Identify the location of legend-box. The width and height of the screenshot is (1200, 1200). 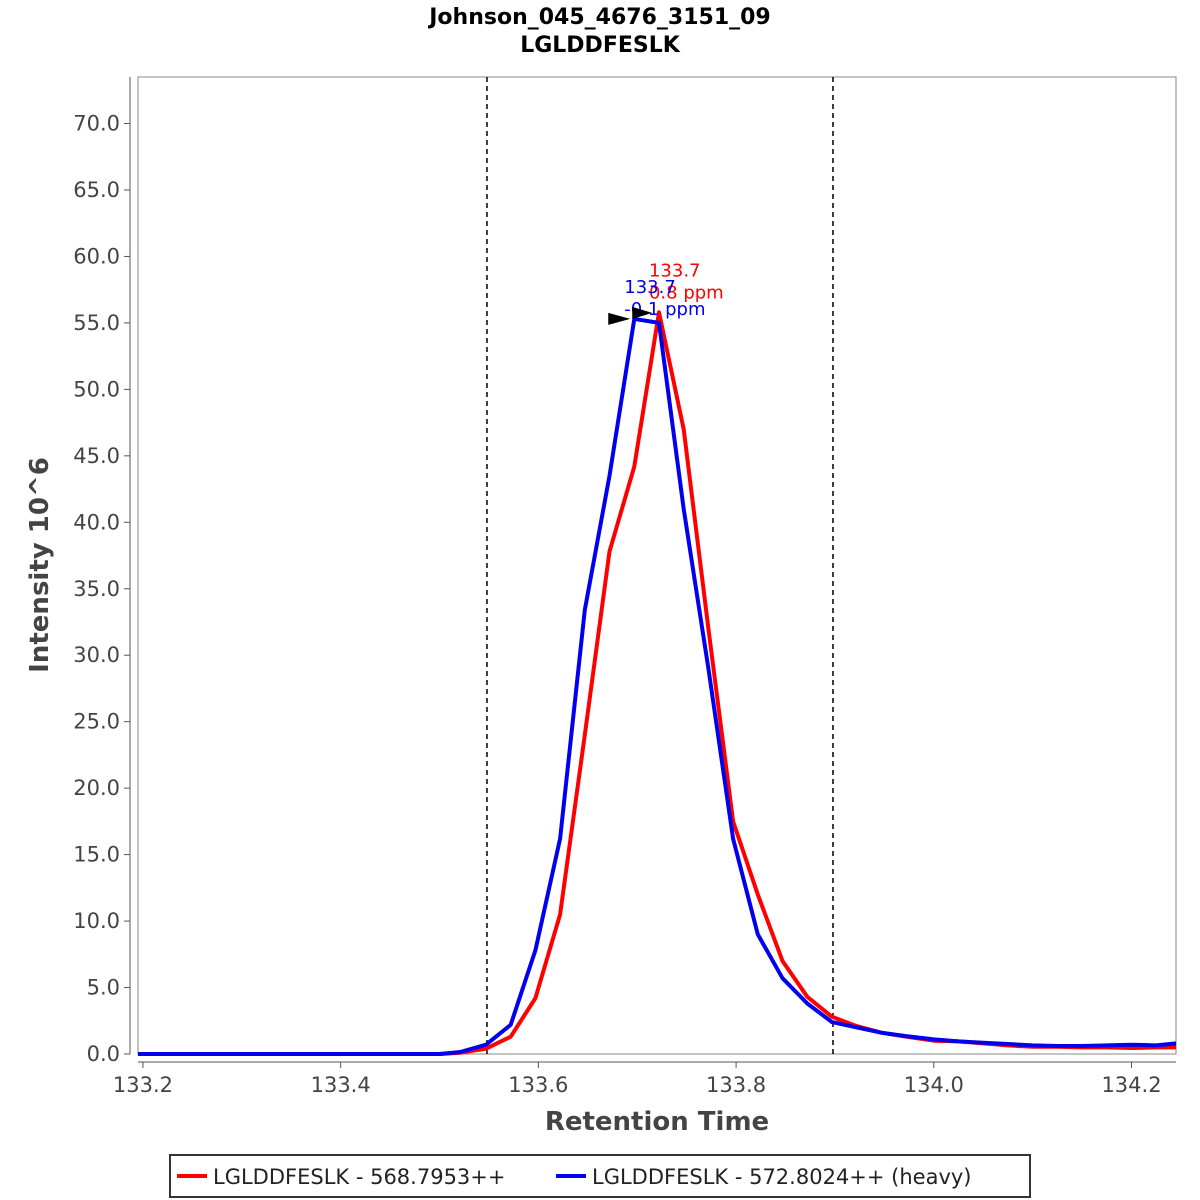
(600, 1176).